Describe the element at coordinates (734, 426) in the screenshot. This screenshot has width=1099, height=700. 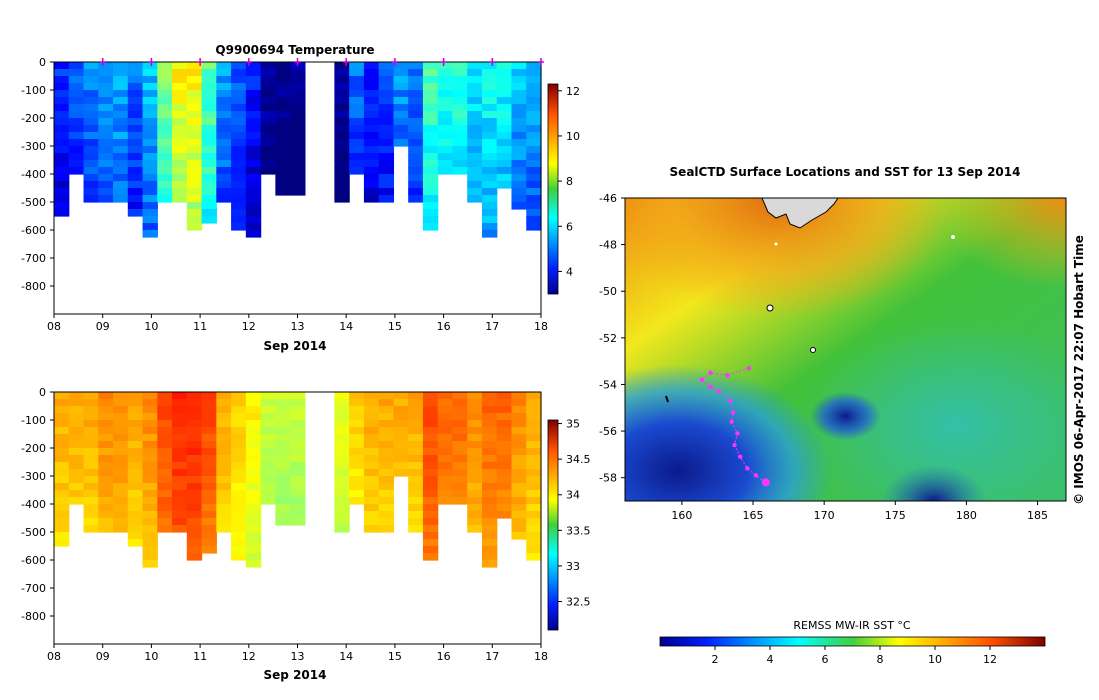
I see `seal-track` at that location.